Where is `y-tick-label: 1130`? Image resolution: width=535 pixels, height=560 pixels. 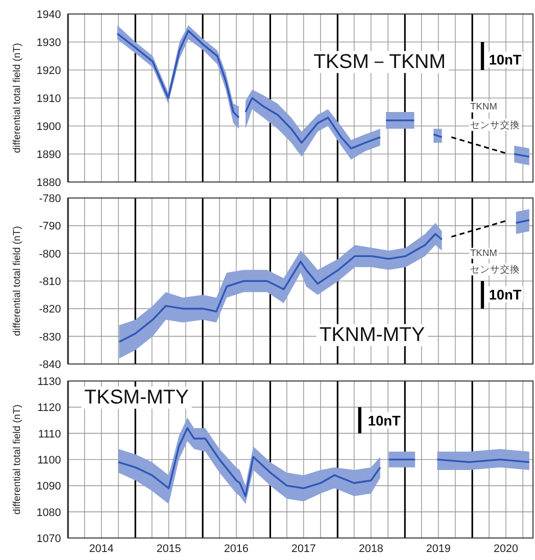 y-tick-label: 1130 is located at coordinates (49, 382).